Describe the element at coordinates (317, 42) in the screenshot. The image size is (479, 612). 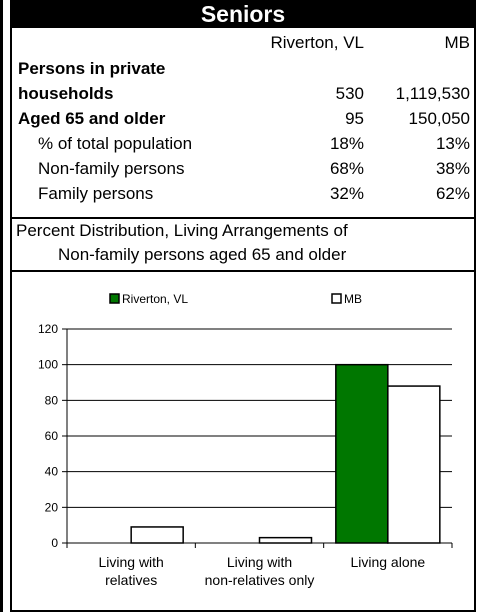
I see `column-header-riverton: Riverton, VL` at that location.